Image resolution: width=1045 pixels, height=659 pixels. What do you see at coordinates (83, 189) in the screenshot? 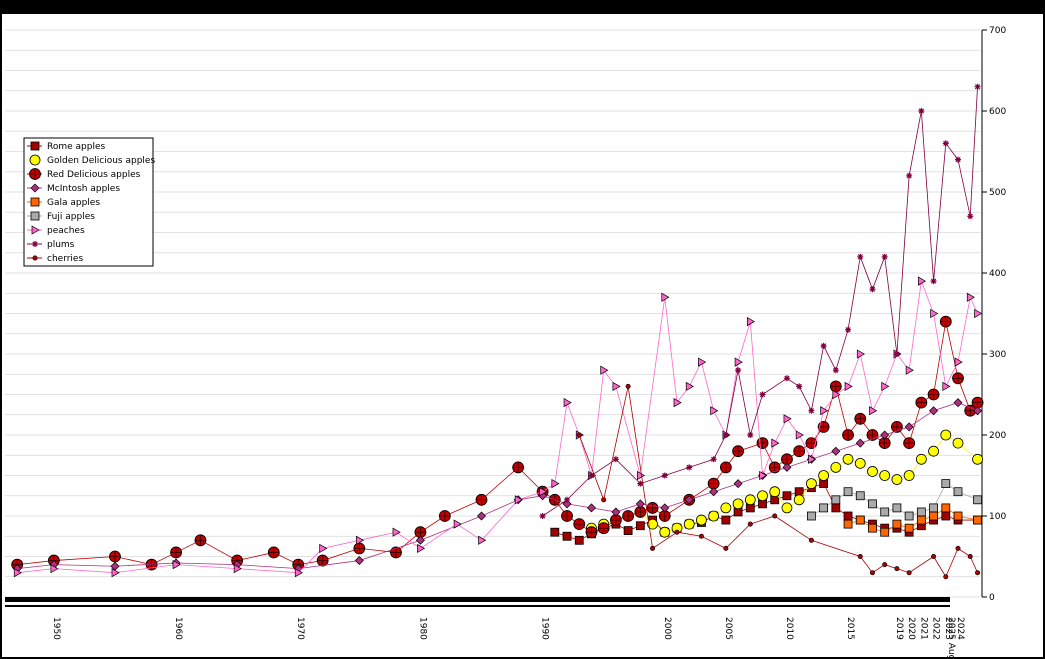
I see `legend-label: McIntosh apples` at bounding box center [83, 189].